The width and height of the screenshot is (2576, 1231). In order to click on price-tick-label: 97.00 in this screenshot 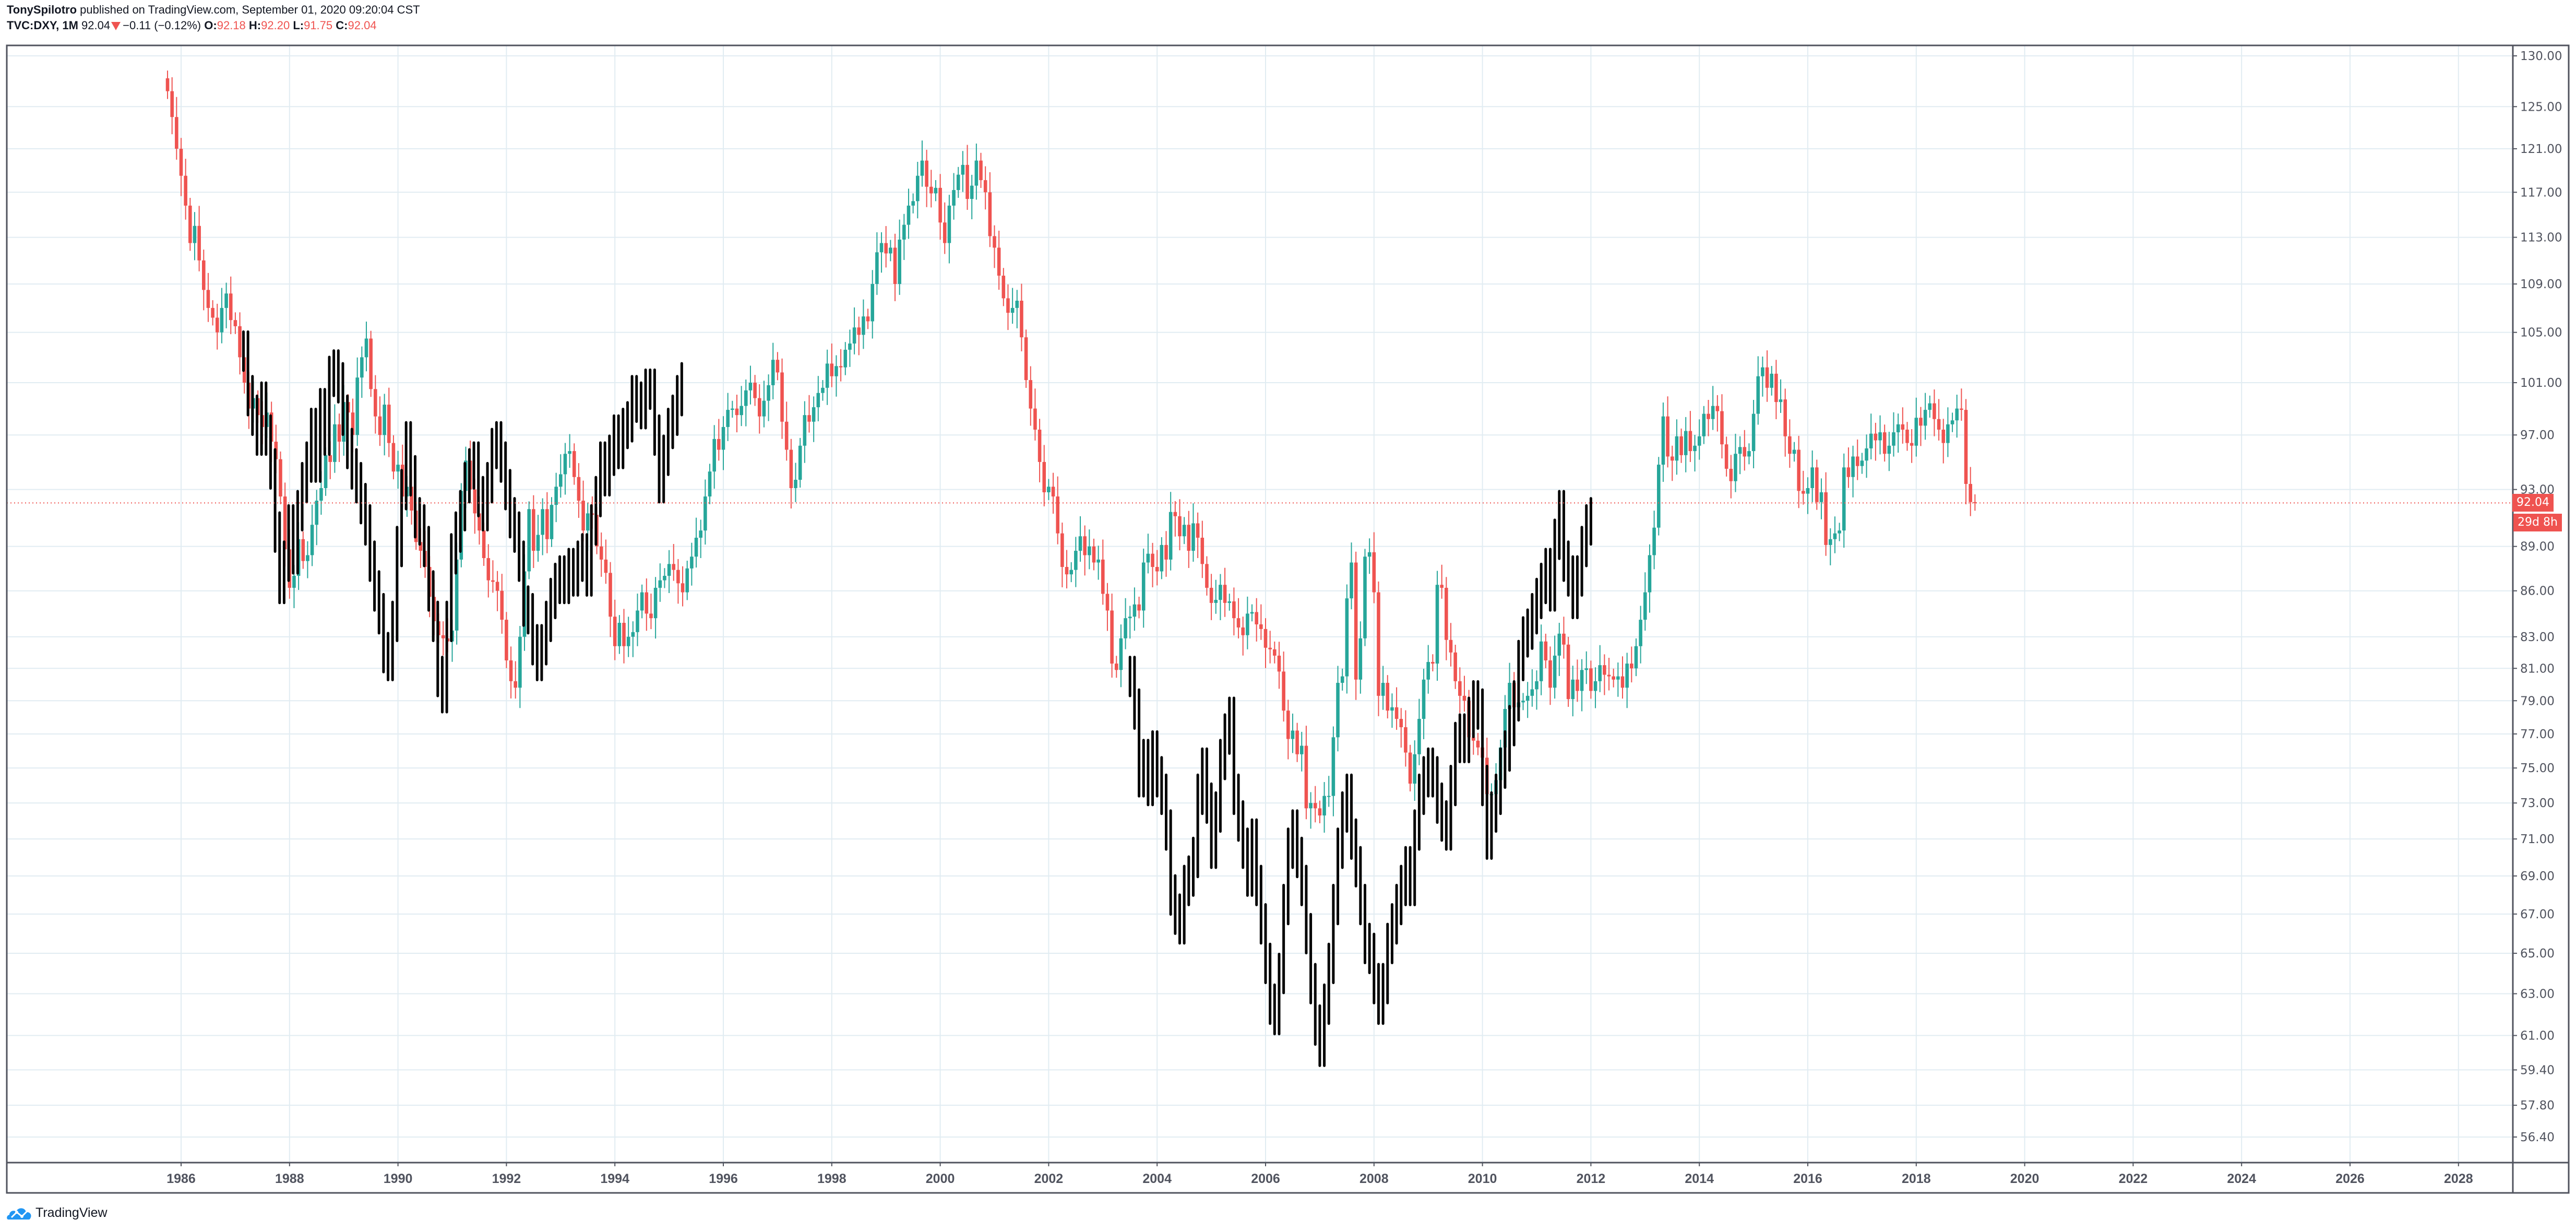, I will do `click(2537, 435)`.